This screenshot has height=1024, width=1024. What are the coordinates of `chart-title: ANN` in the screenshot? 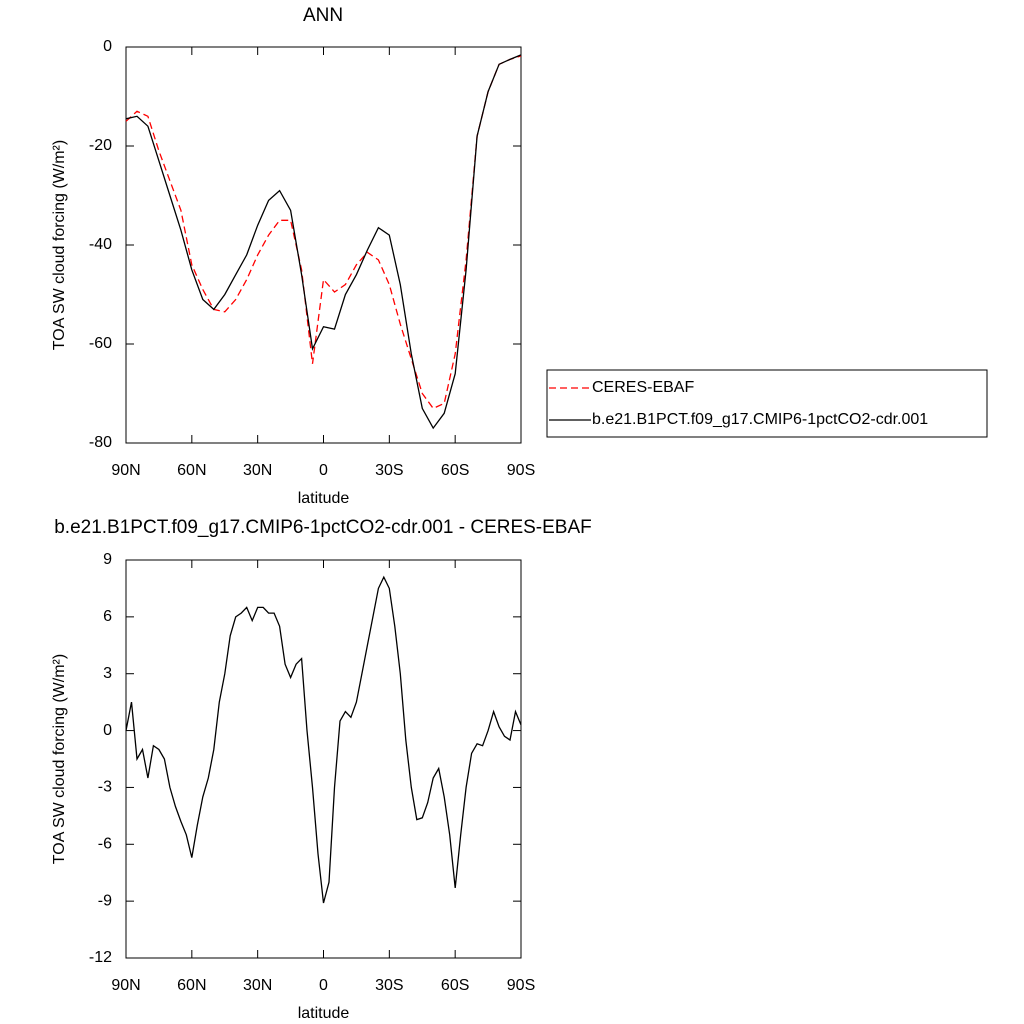 It's located at (323, 15).